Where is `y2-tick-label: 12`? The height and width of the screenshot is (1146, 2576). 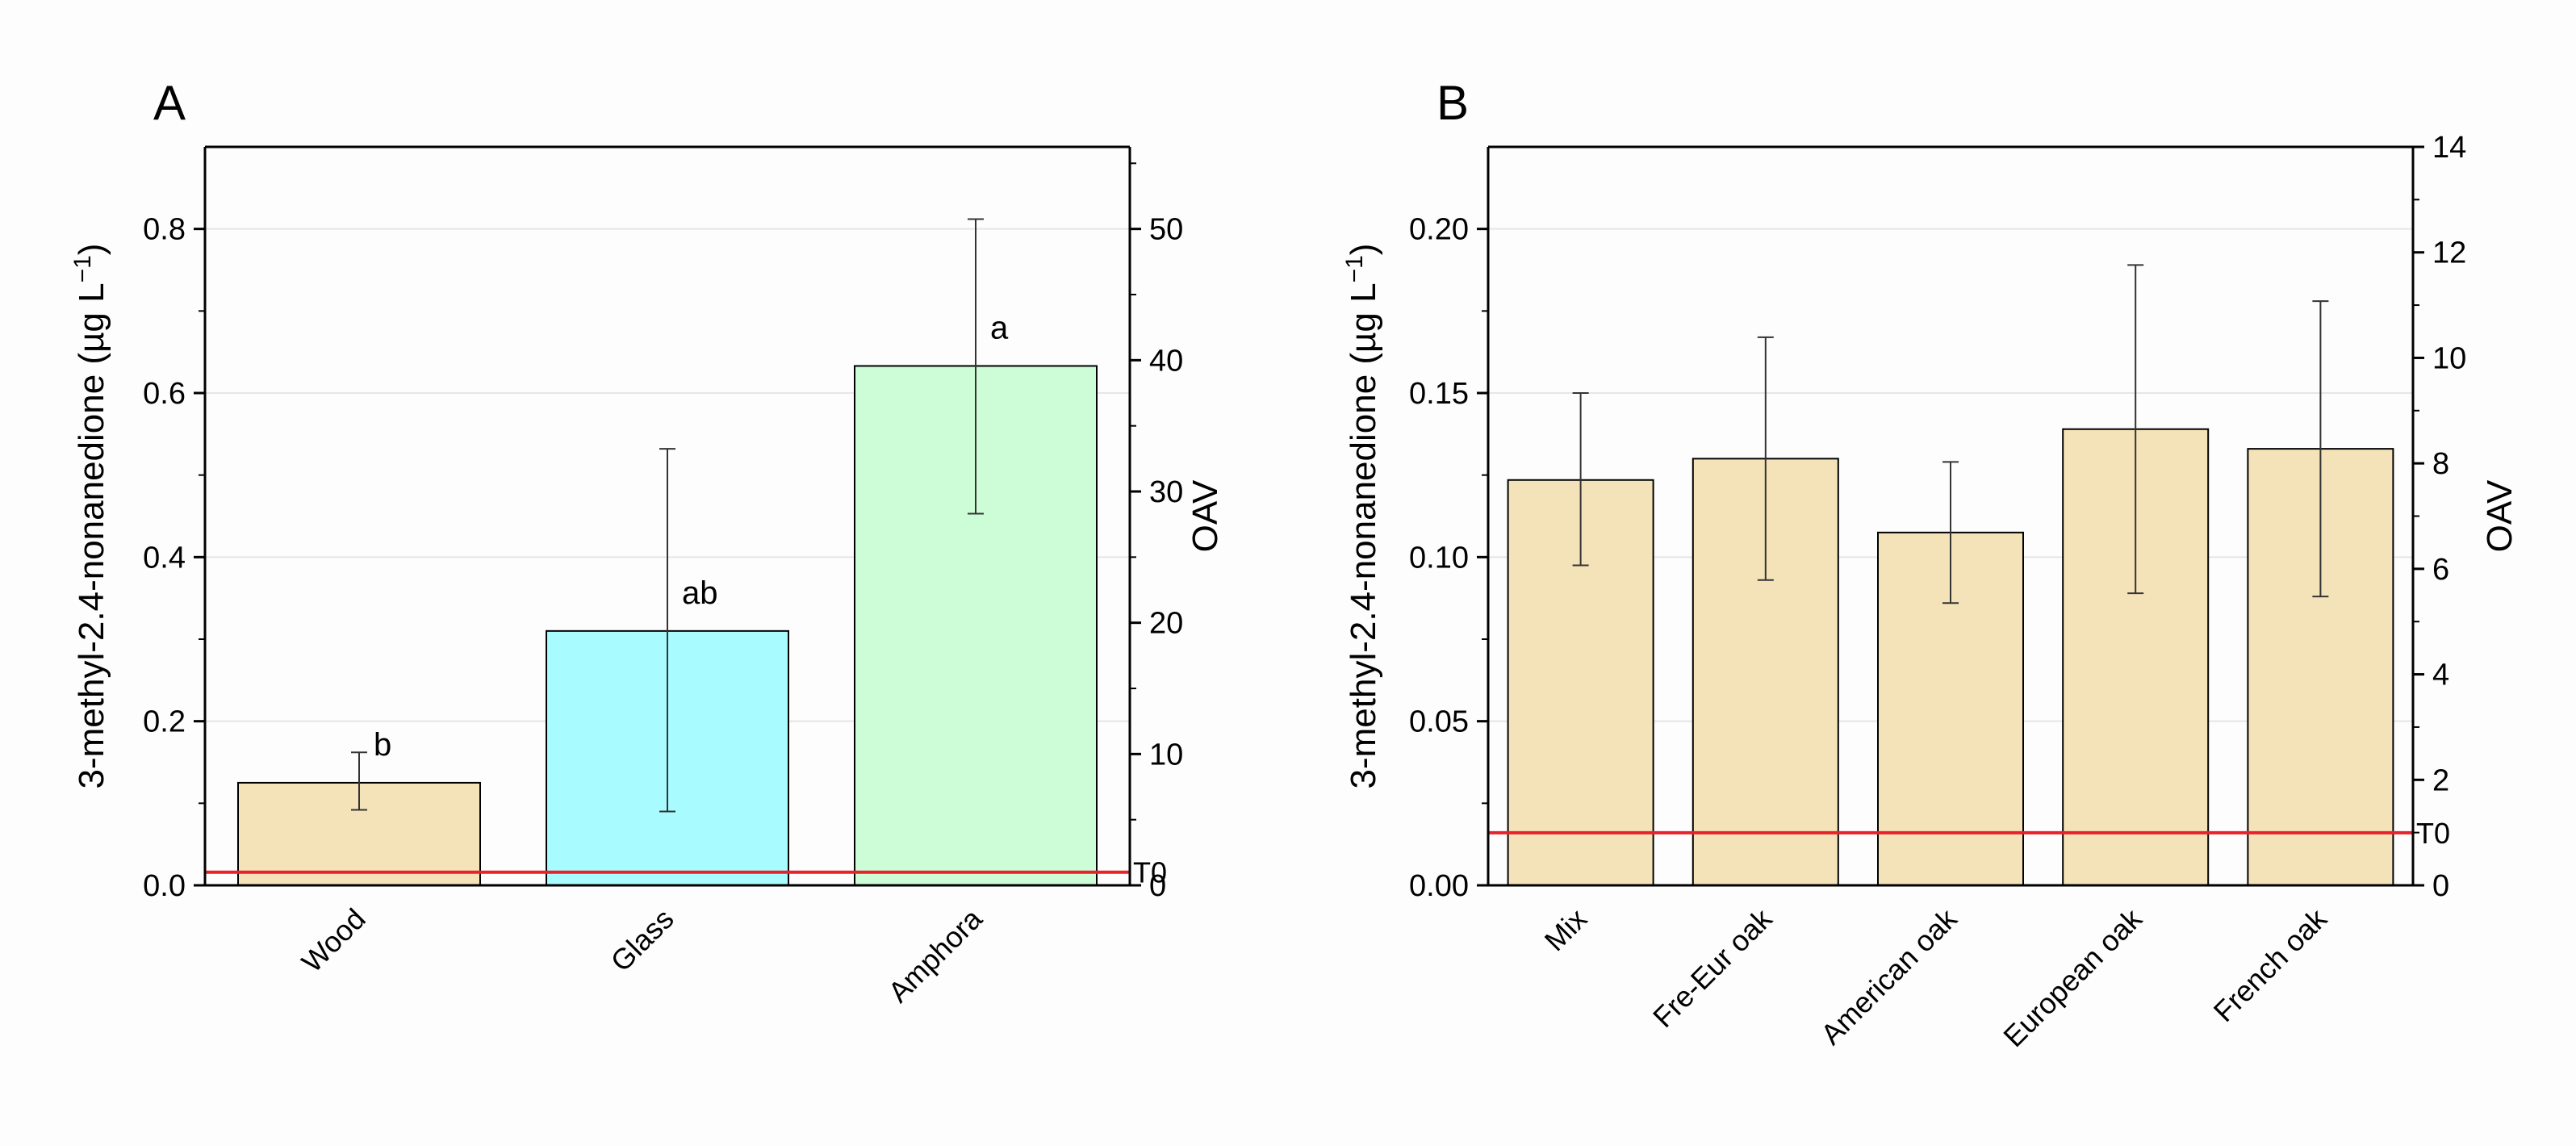
y2-tick-label: 12 is located at coordinates (2449, 253).